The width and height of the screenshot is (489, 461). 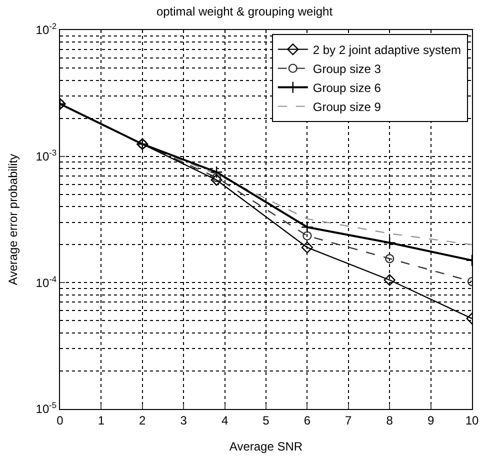 I want to click on y-axis-title: Average error probability, so click(x=13, y=220).